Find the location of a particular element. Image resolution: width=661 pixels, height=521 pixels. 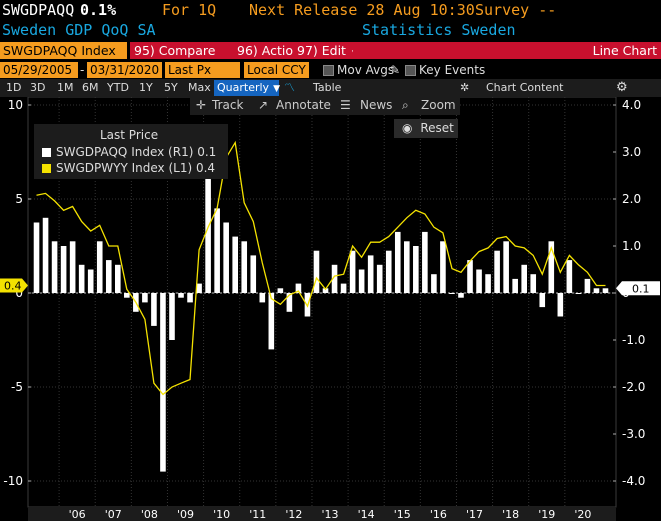

actions-button: 96) Actions▾ is located at coordinates (274, 50).